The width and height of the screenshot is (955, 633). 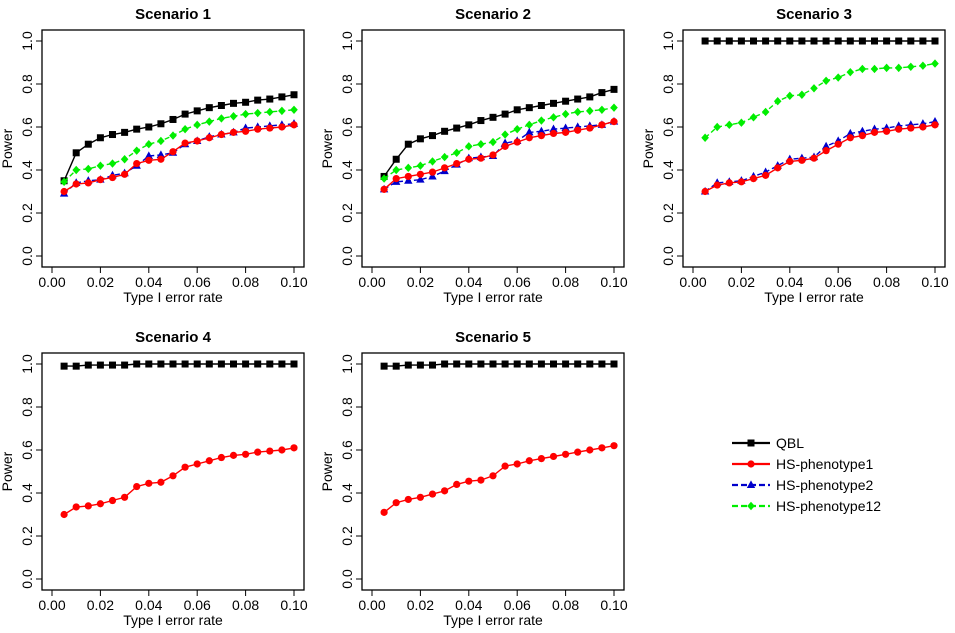 What do you see at coordinates (7, 148) in the screenshot?
I see `y-axis-label: Power` at bounding box center [7, 148].